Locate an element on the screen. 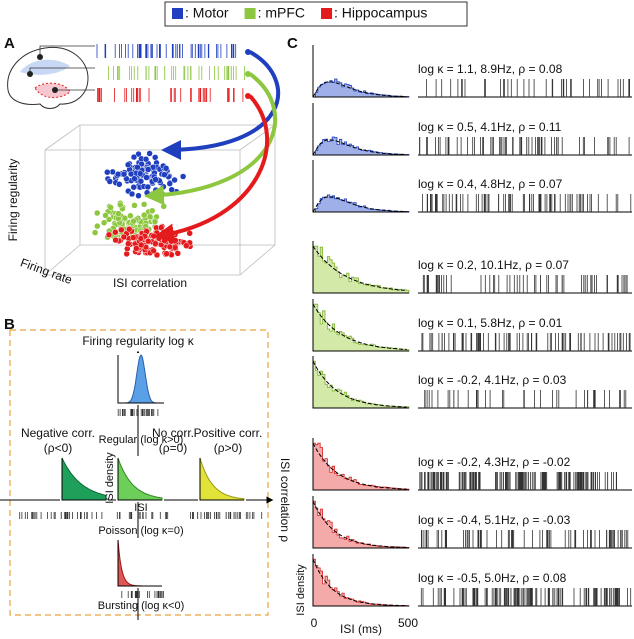 The width and height of the screenshot is (634, 639). axis-label: ISI is located at coordinates (140, 508).